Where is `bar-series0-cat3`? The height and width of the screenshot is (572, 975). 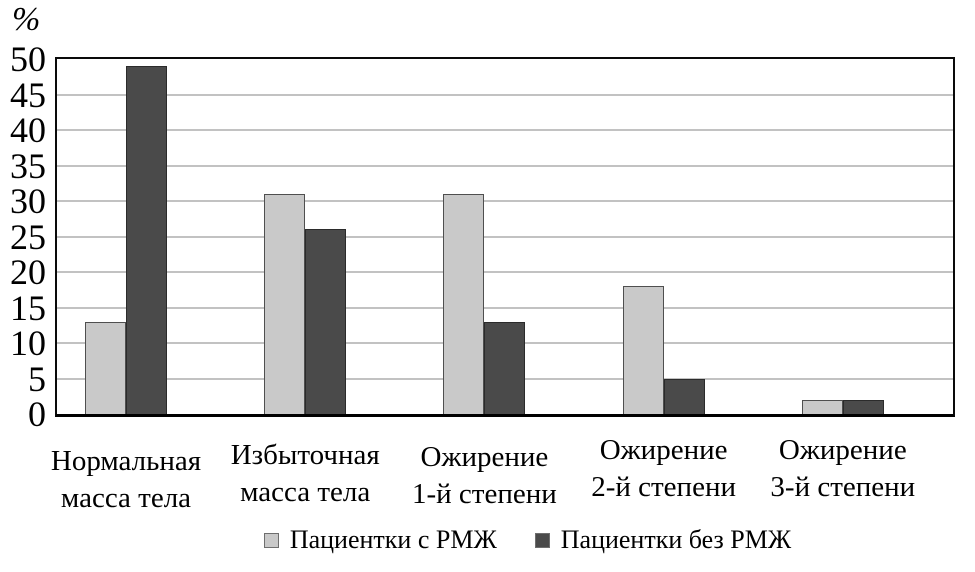
bar-series0-cat3 is located at coordinates (643, 350).